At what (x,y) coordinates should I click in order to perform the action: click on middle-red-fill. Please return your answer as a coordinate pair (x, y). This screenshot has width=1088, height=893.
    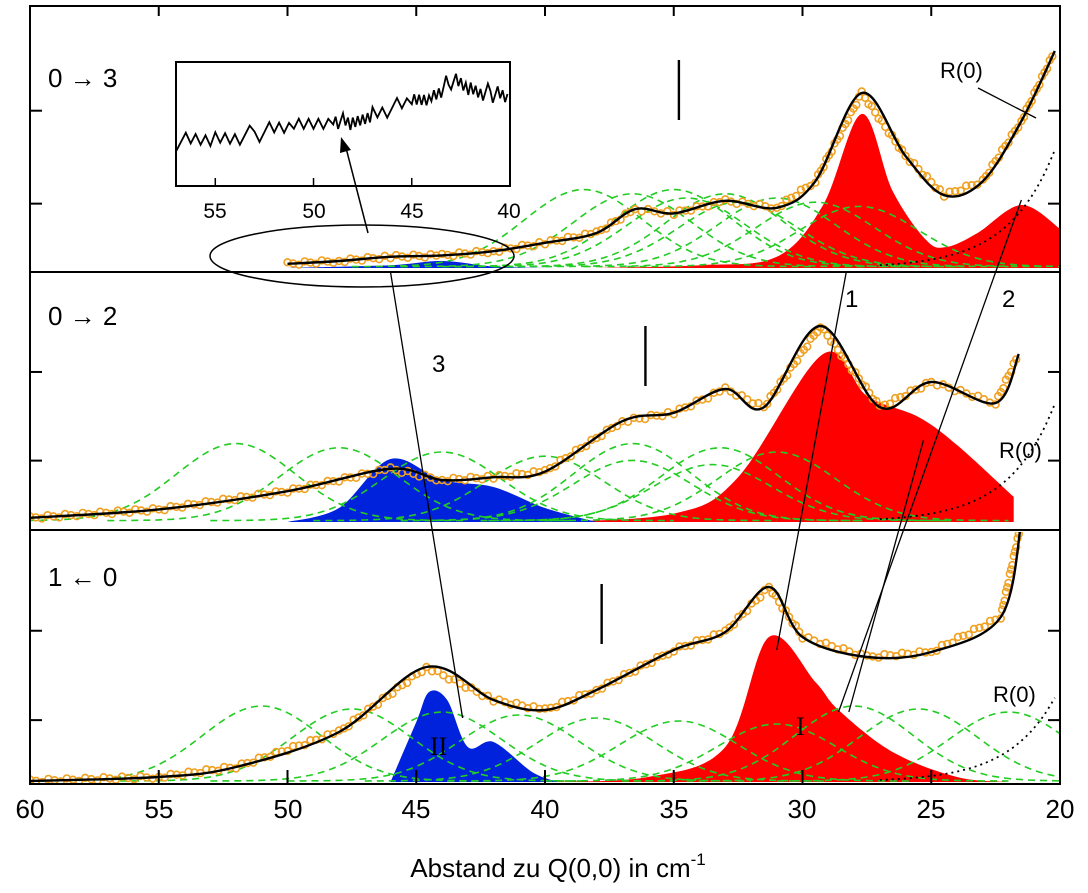
    Looking at the image, I should click on (779, 436).